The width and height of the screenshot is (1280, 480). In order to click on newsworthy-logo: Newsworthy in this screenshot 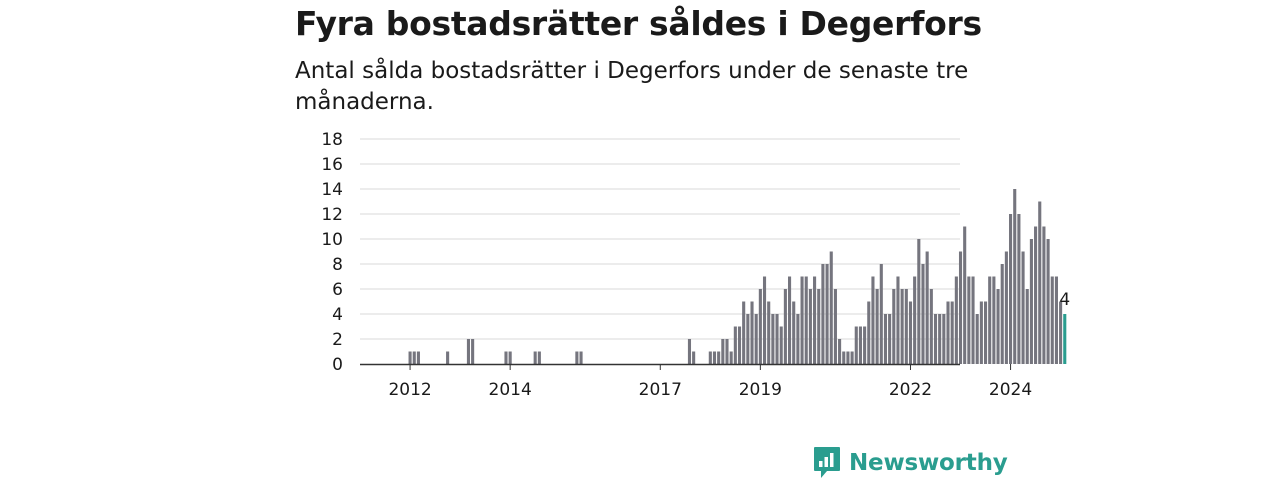, I will do `click(910, 463)`.